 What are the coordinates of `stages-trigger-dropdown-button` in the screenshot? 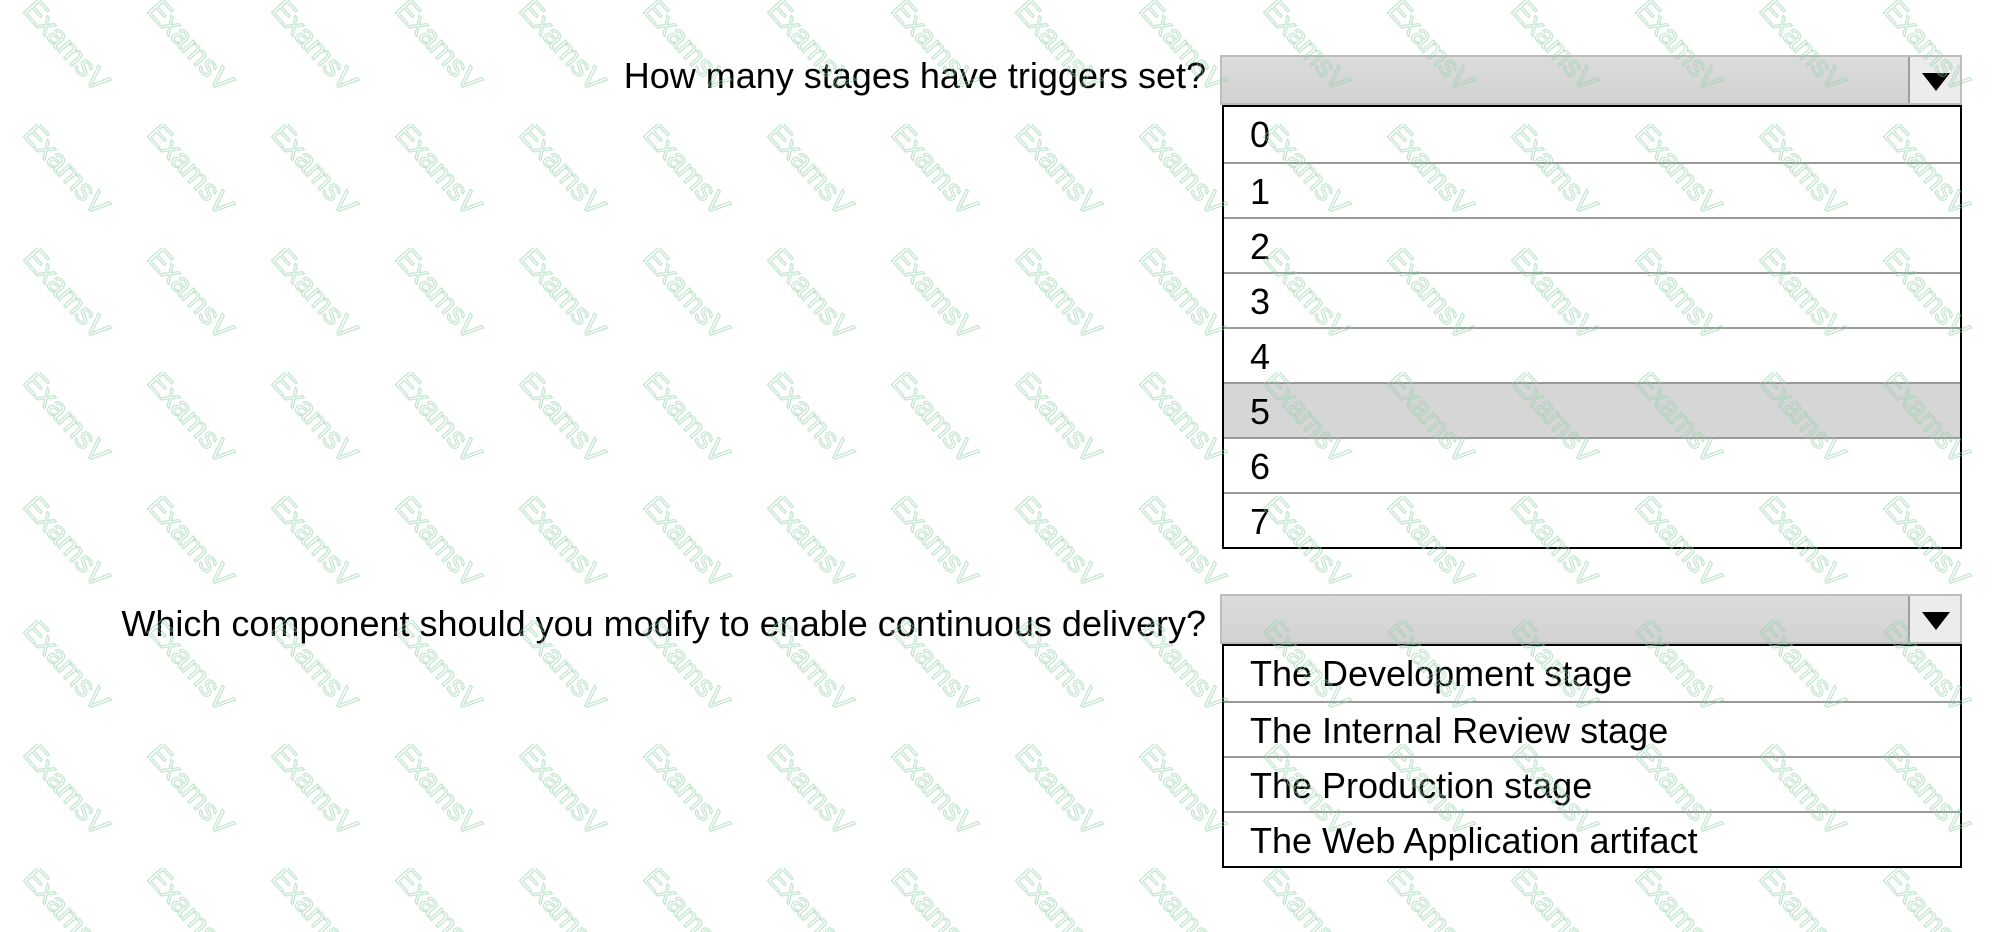 It's located at (1934, 80).